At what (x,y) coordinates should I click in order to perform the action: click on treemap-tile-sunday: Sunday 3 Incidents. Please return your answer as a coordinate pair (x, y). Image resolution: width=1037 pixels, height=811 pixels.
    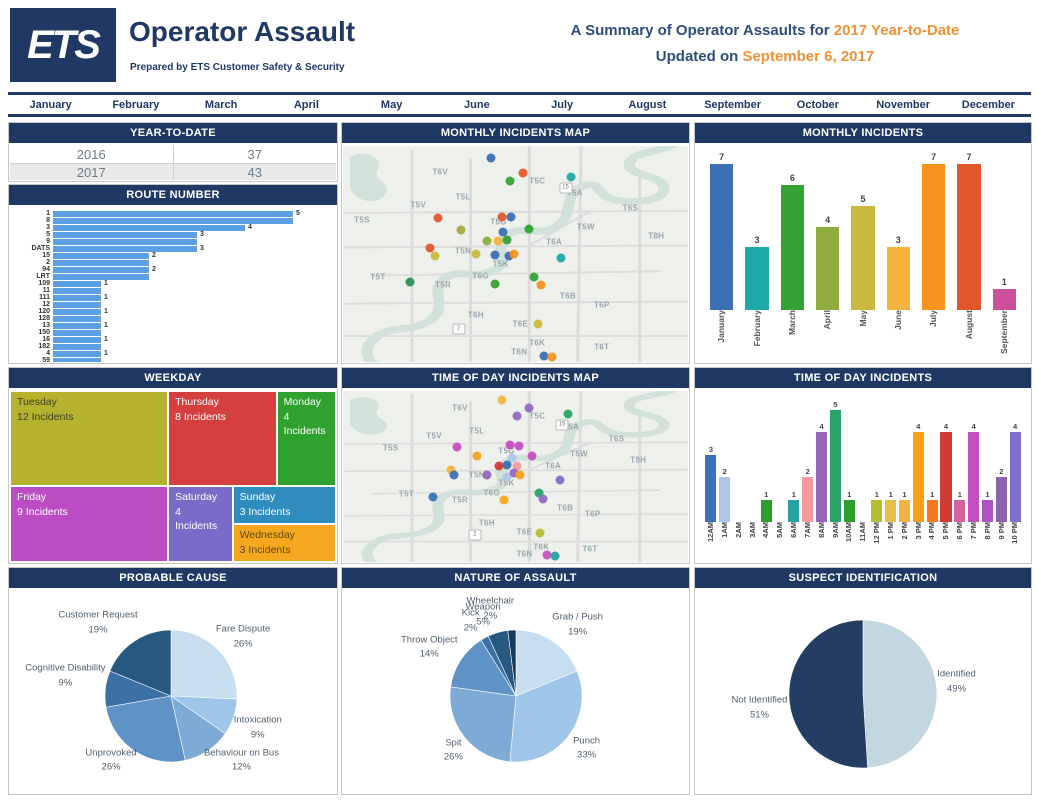
    Looking at the image, I should click on (284, 505).